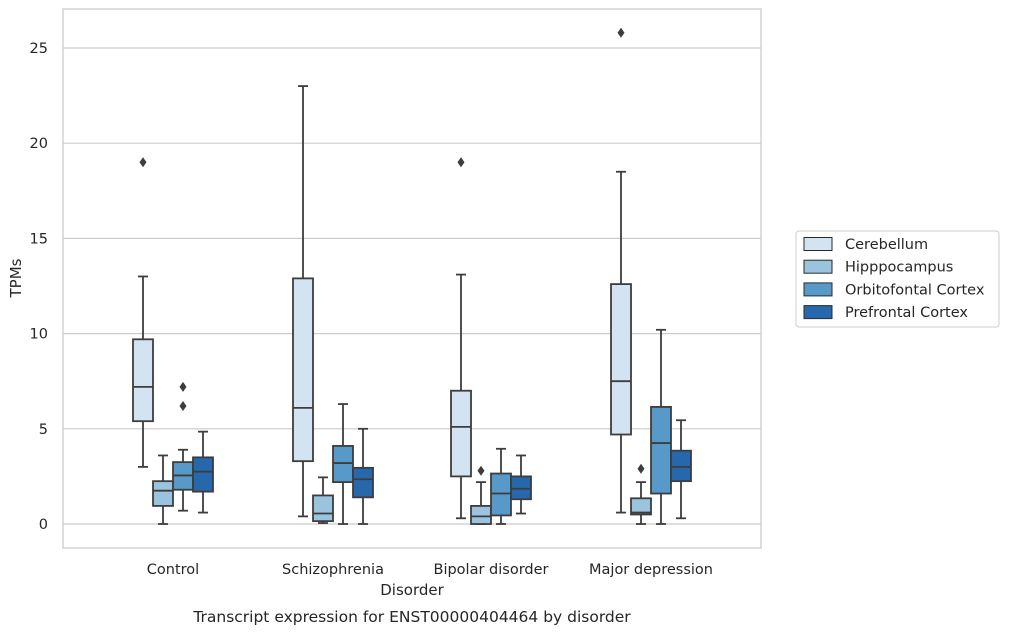 The height and width of the screenshot is (634, 1009). What do you see at coordinates (39, 49) in the screenshot?
I see `y-tick-label: 25` at bounding box center [39, 49].